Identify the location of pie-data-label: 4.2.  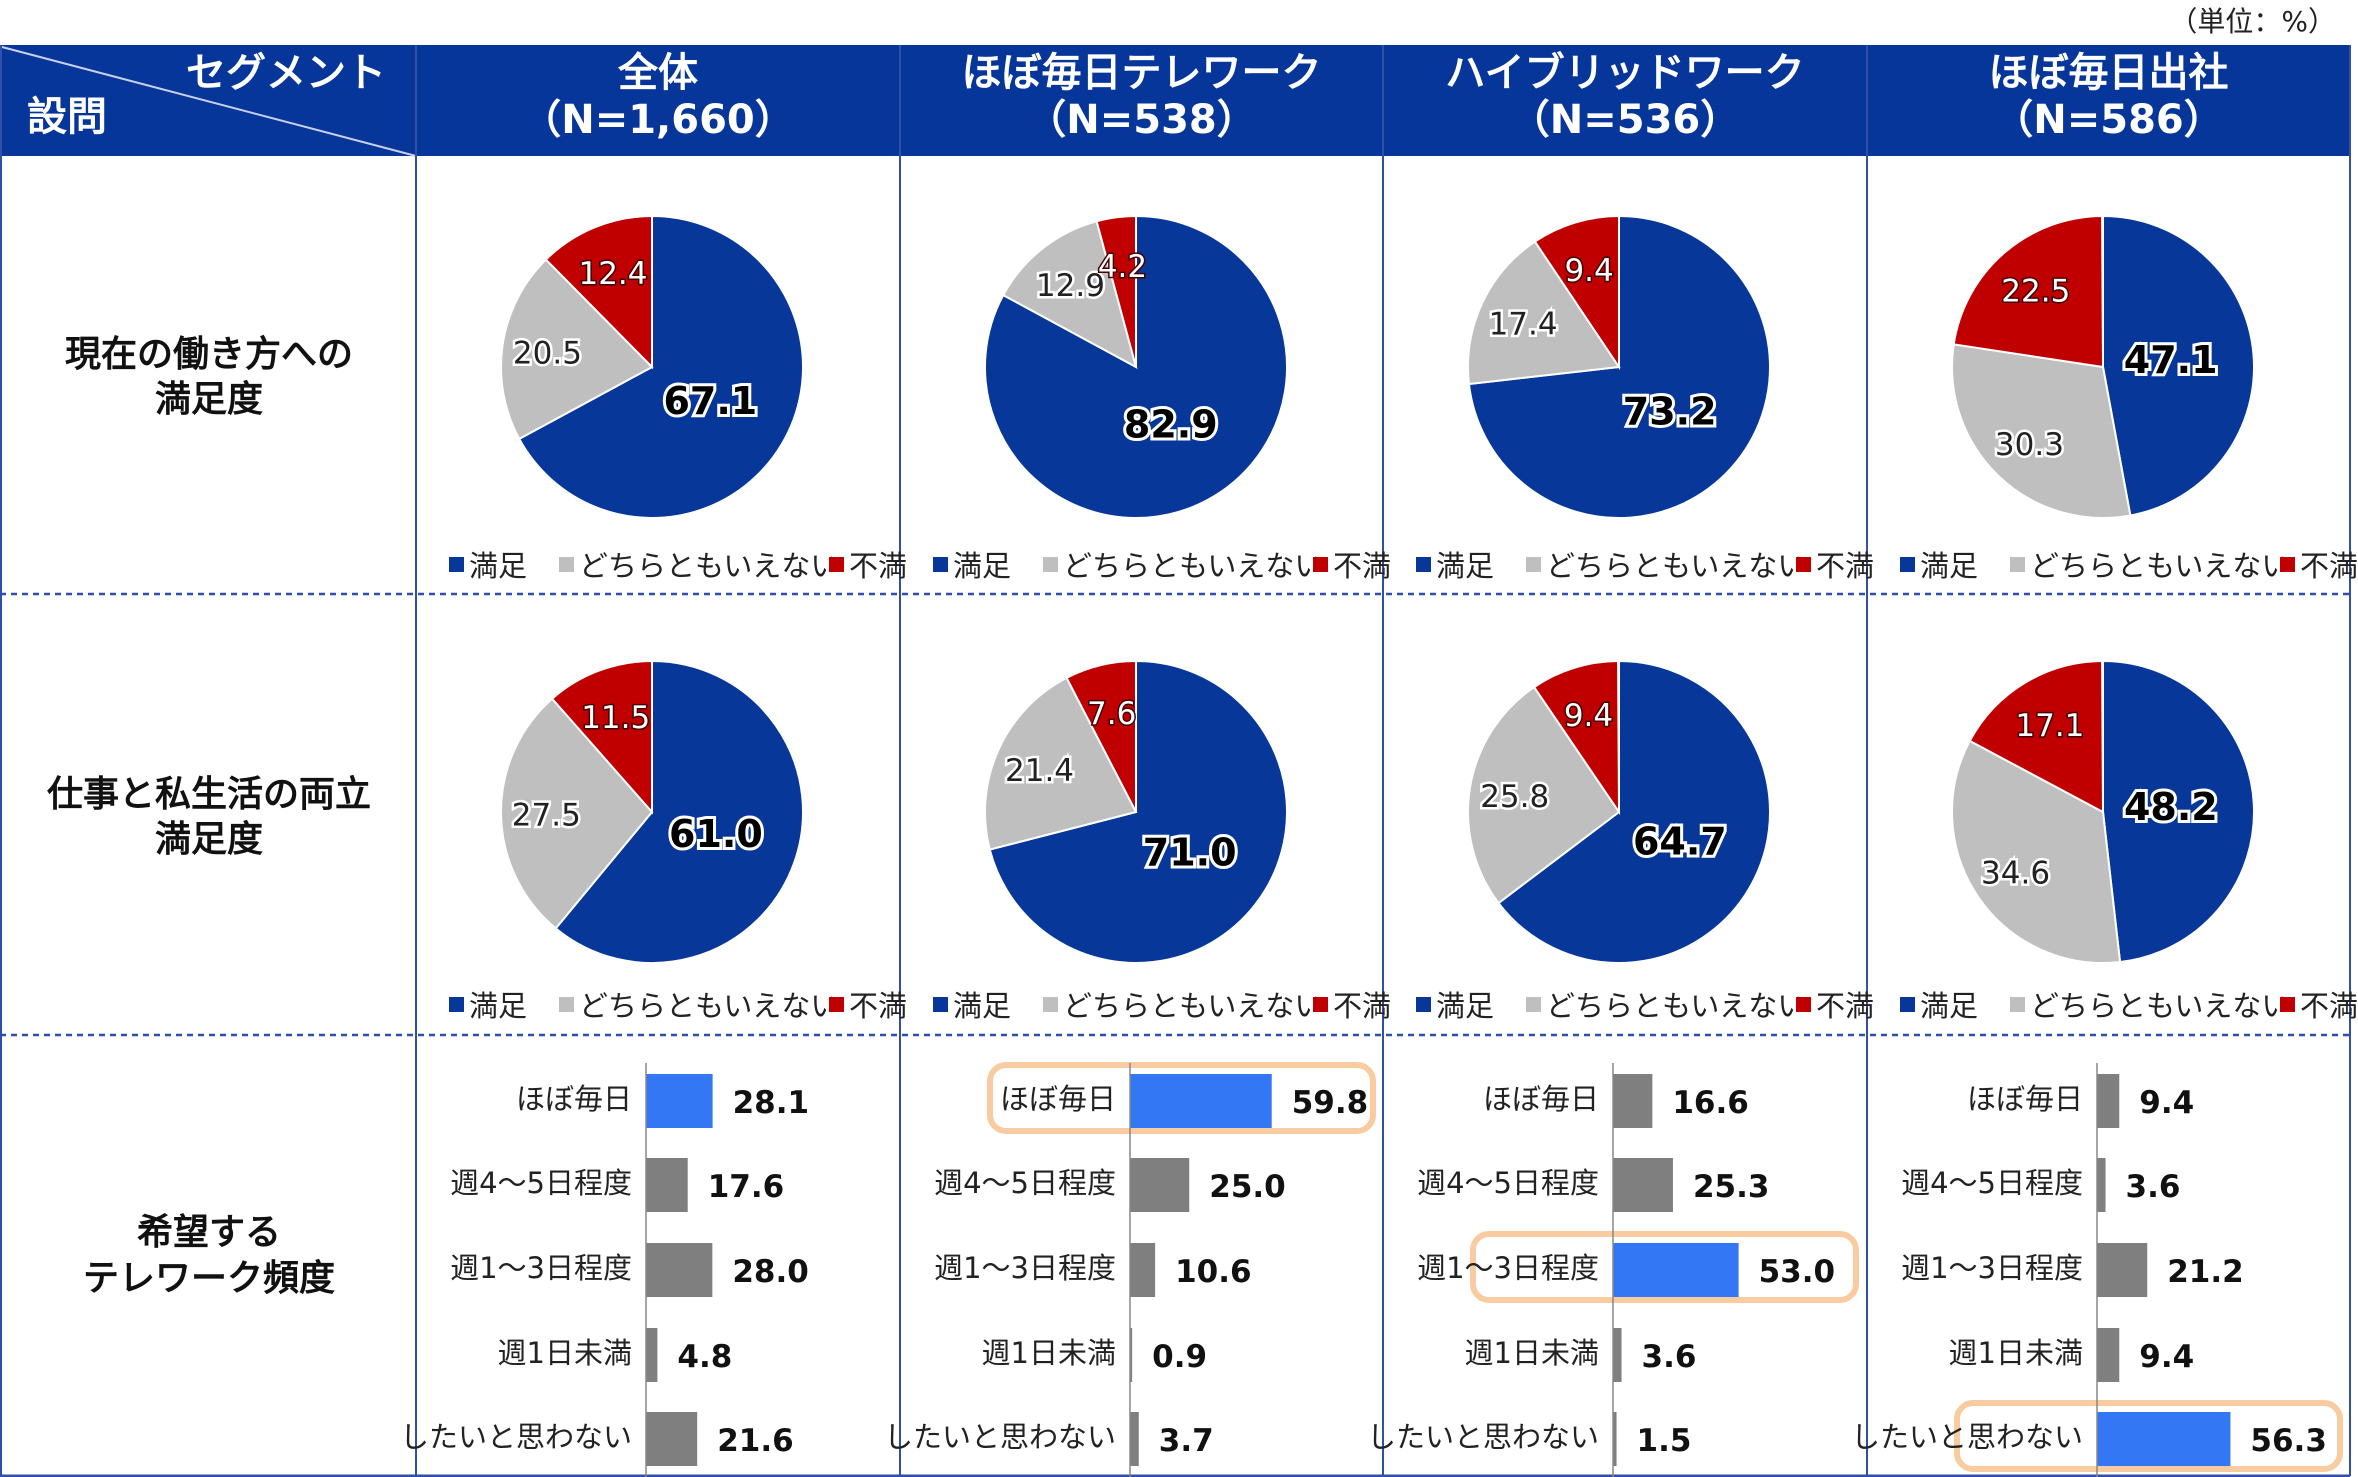
(1122, 267).